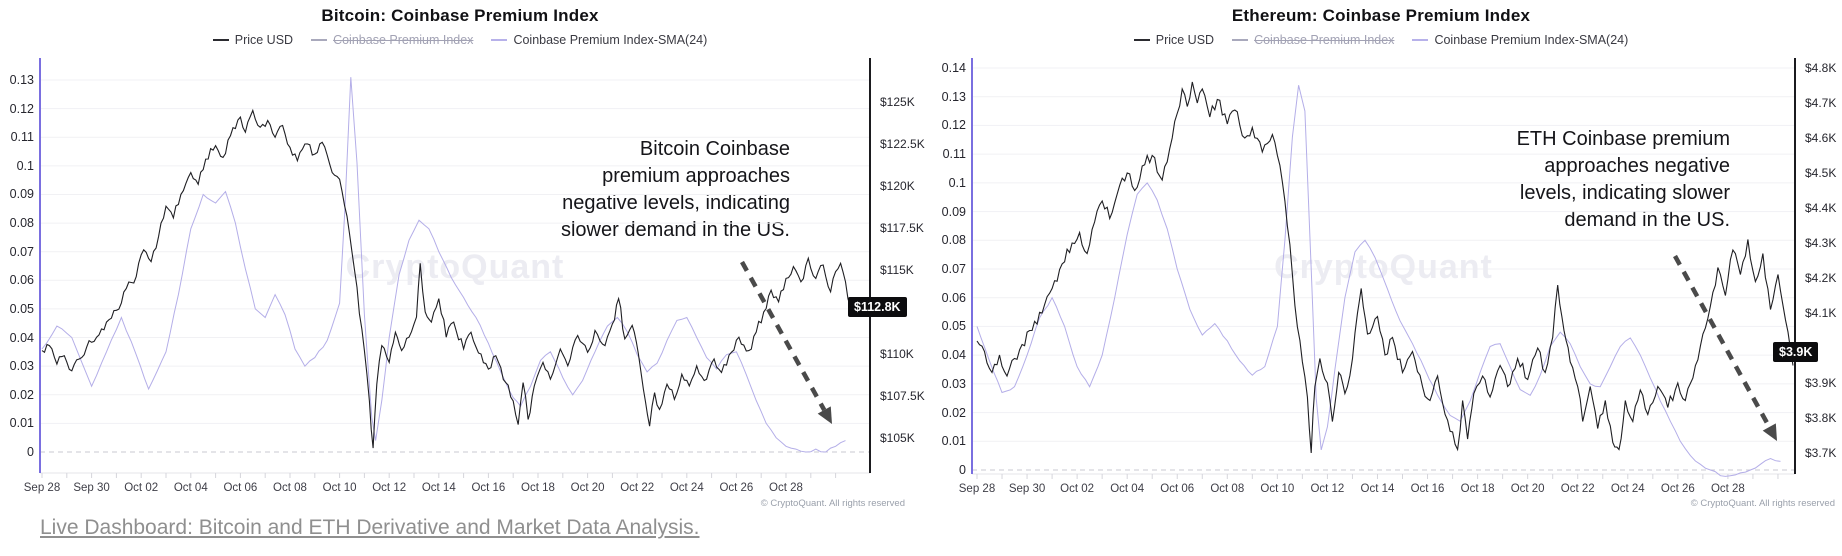 The height and width of the screenshot is (556, 1842). Describe the element at coordinates (1821, 173) in the screenshot. I see `price-tick-label: $4.5K` at that location.